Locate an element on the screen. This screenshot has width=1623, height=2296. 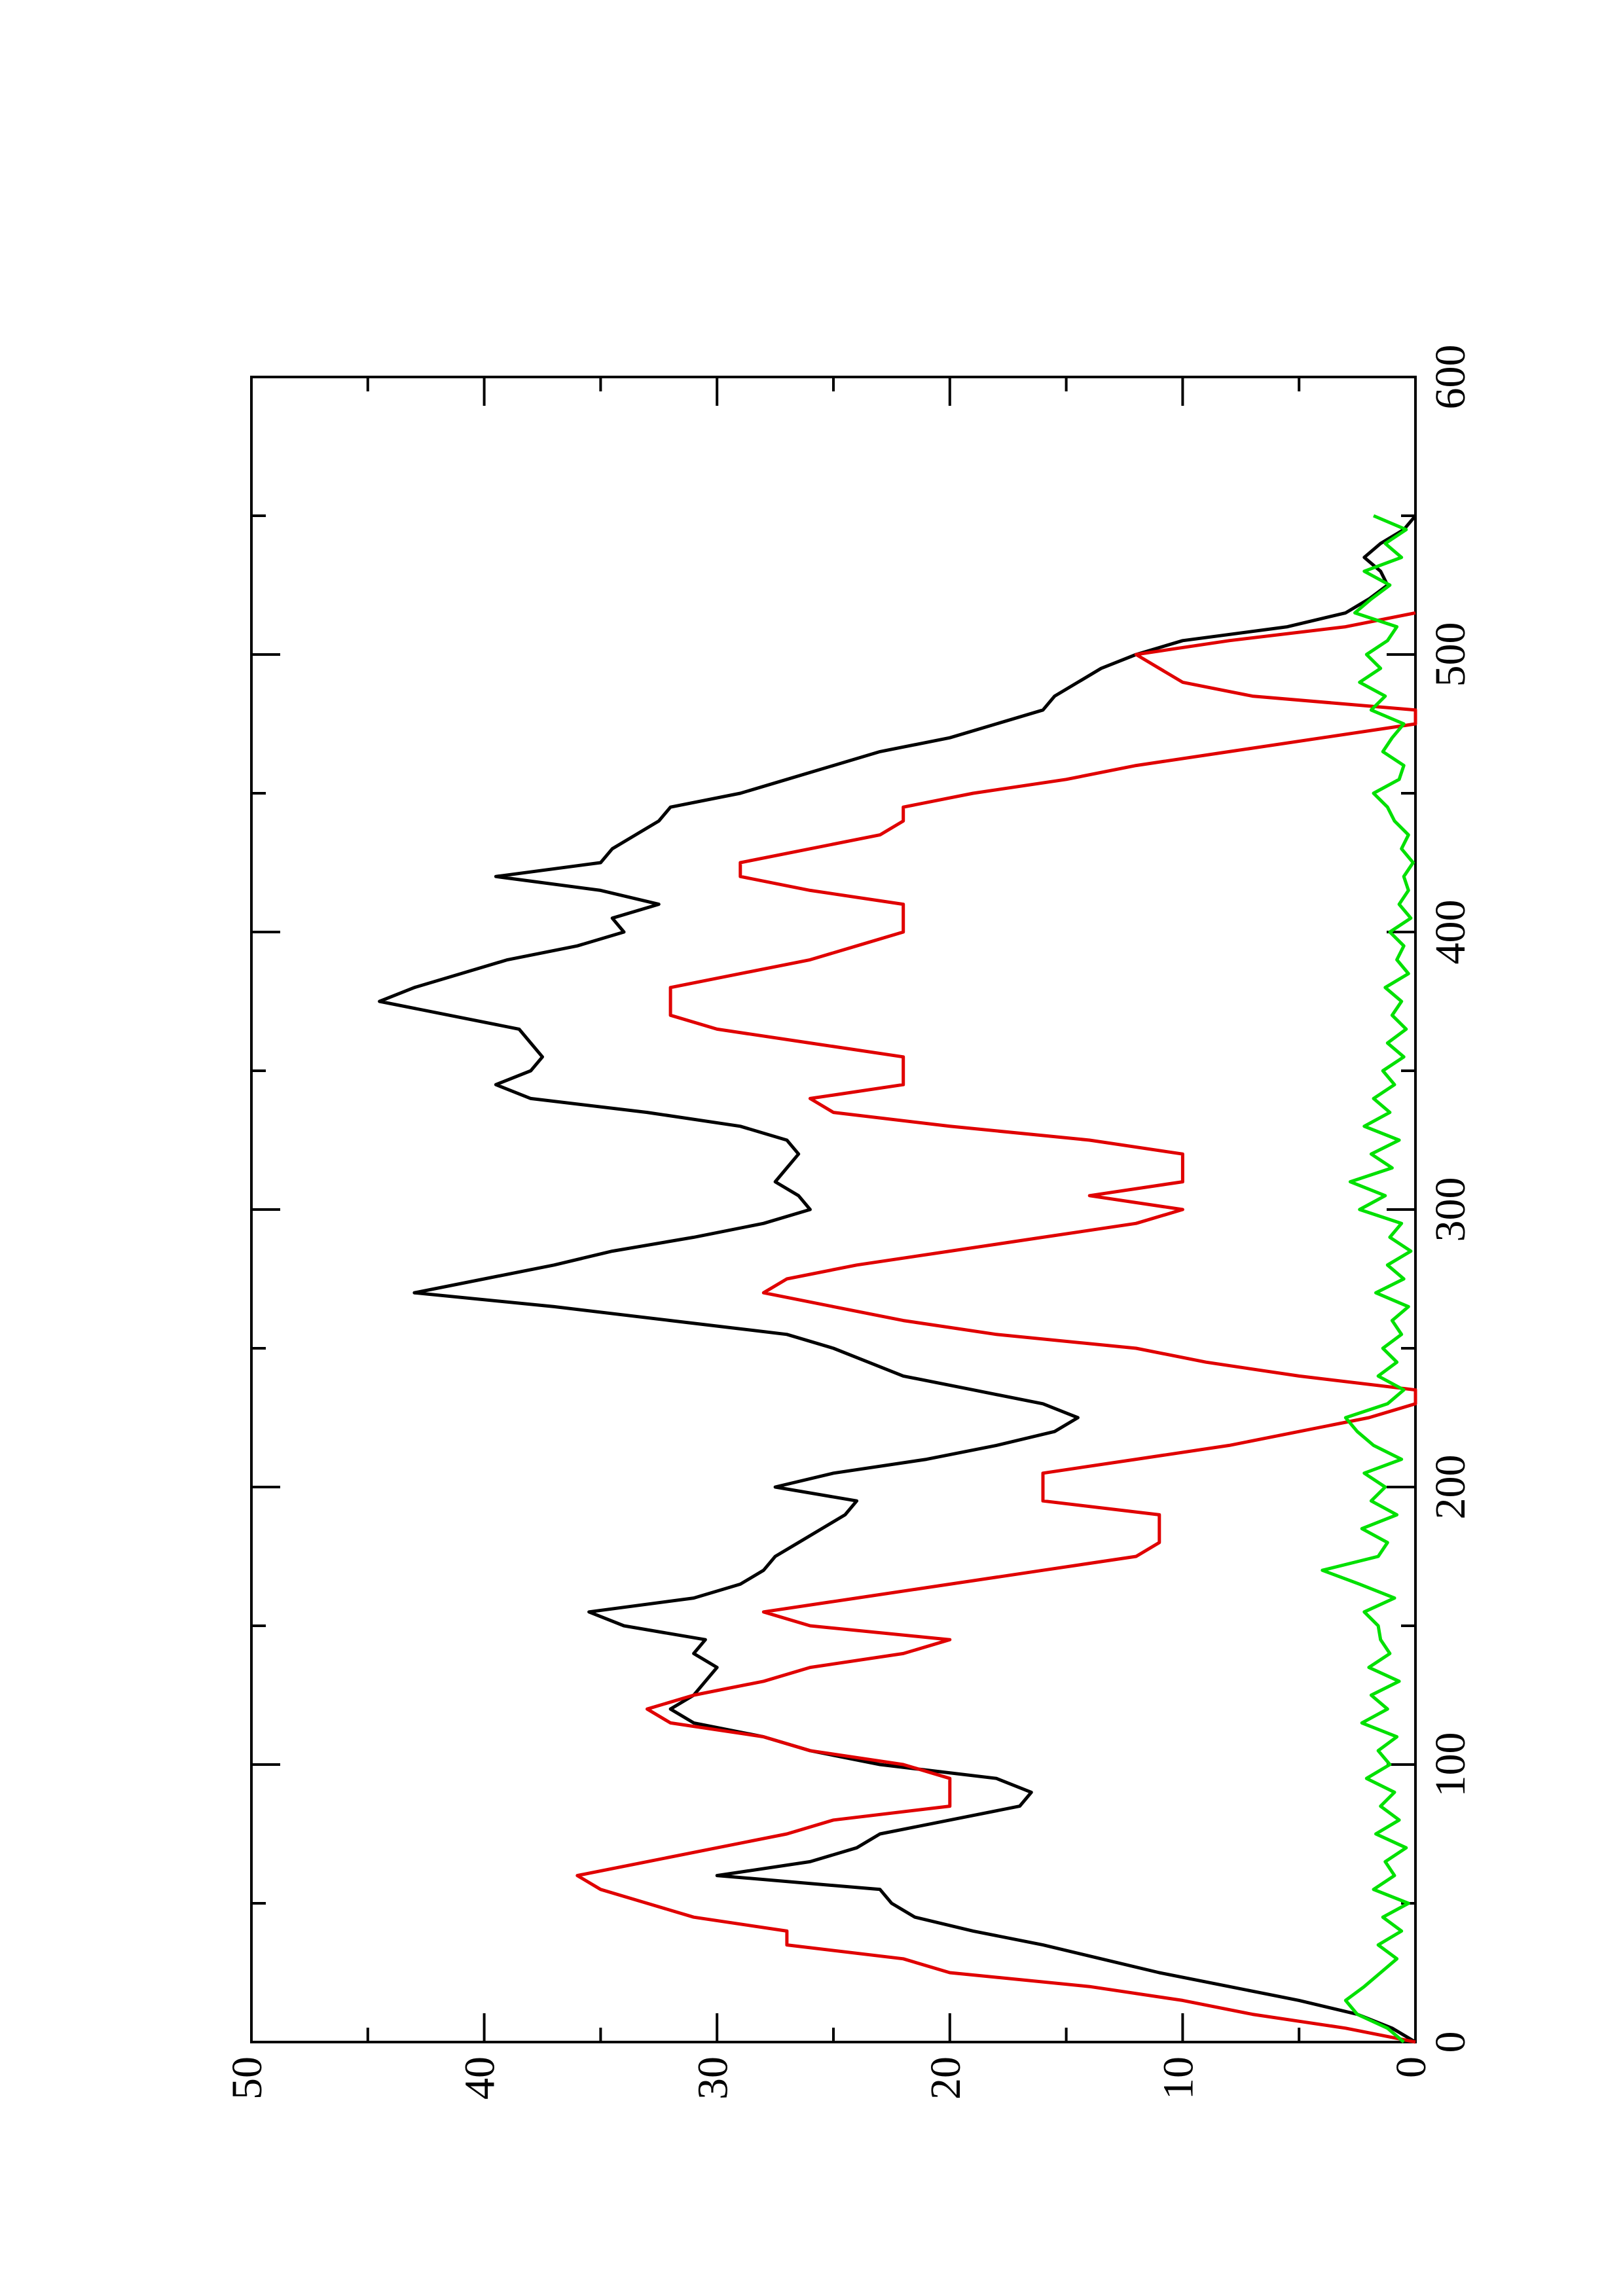
y-tick-label: 40 is located at coordinates (480, 2078).